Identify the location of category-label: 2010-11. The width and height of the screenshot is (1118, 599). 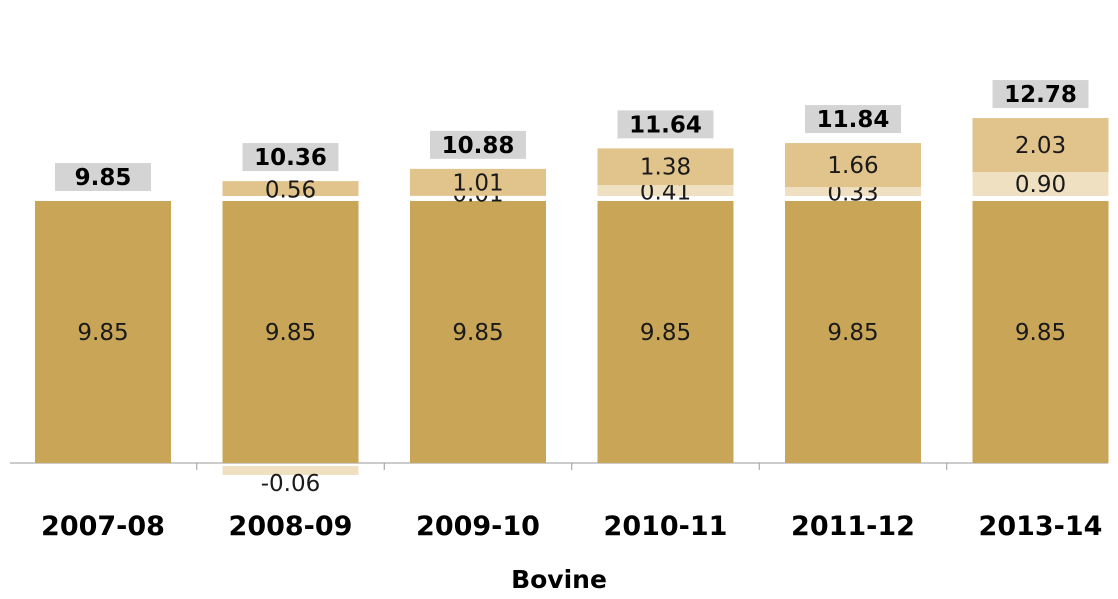
(666, 526).